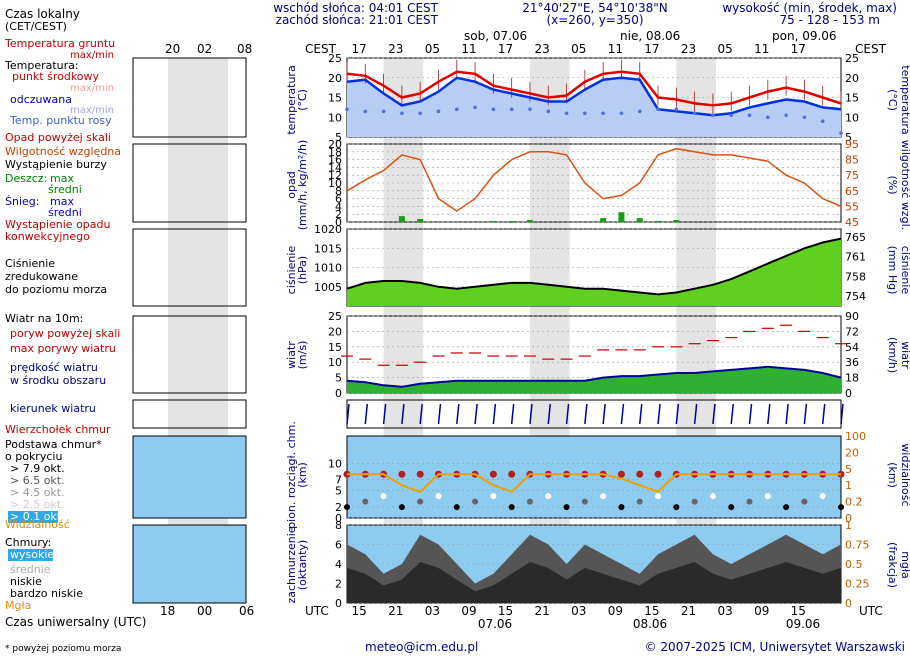 The height and width of the screenshot is (660, 910). I want to click on altitude-title: wysokość (min, środek, max), so click(809, 8).